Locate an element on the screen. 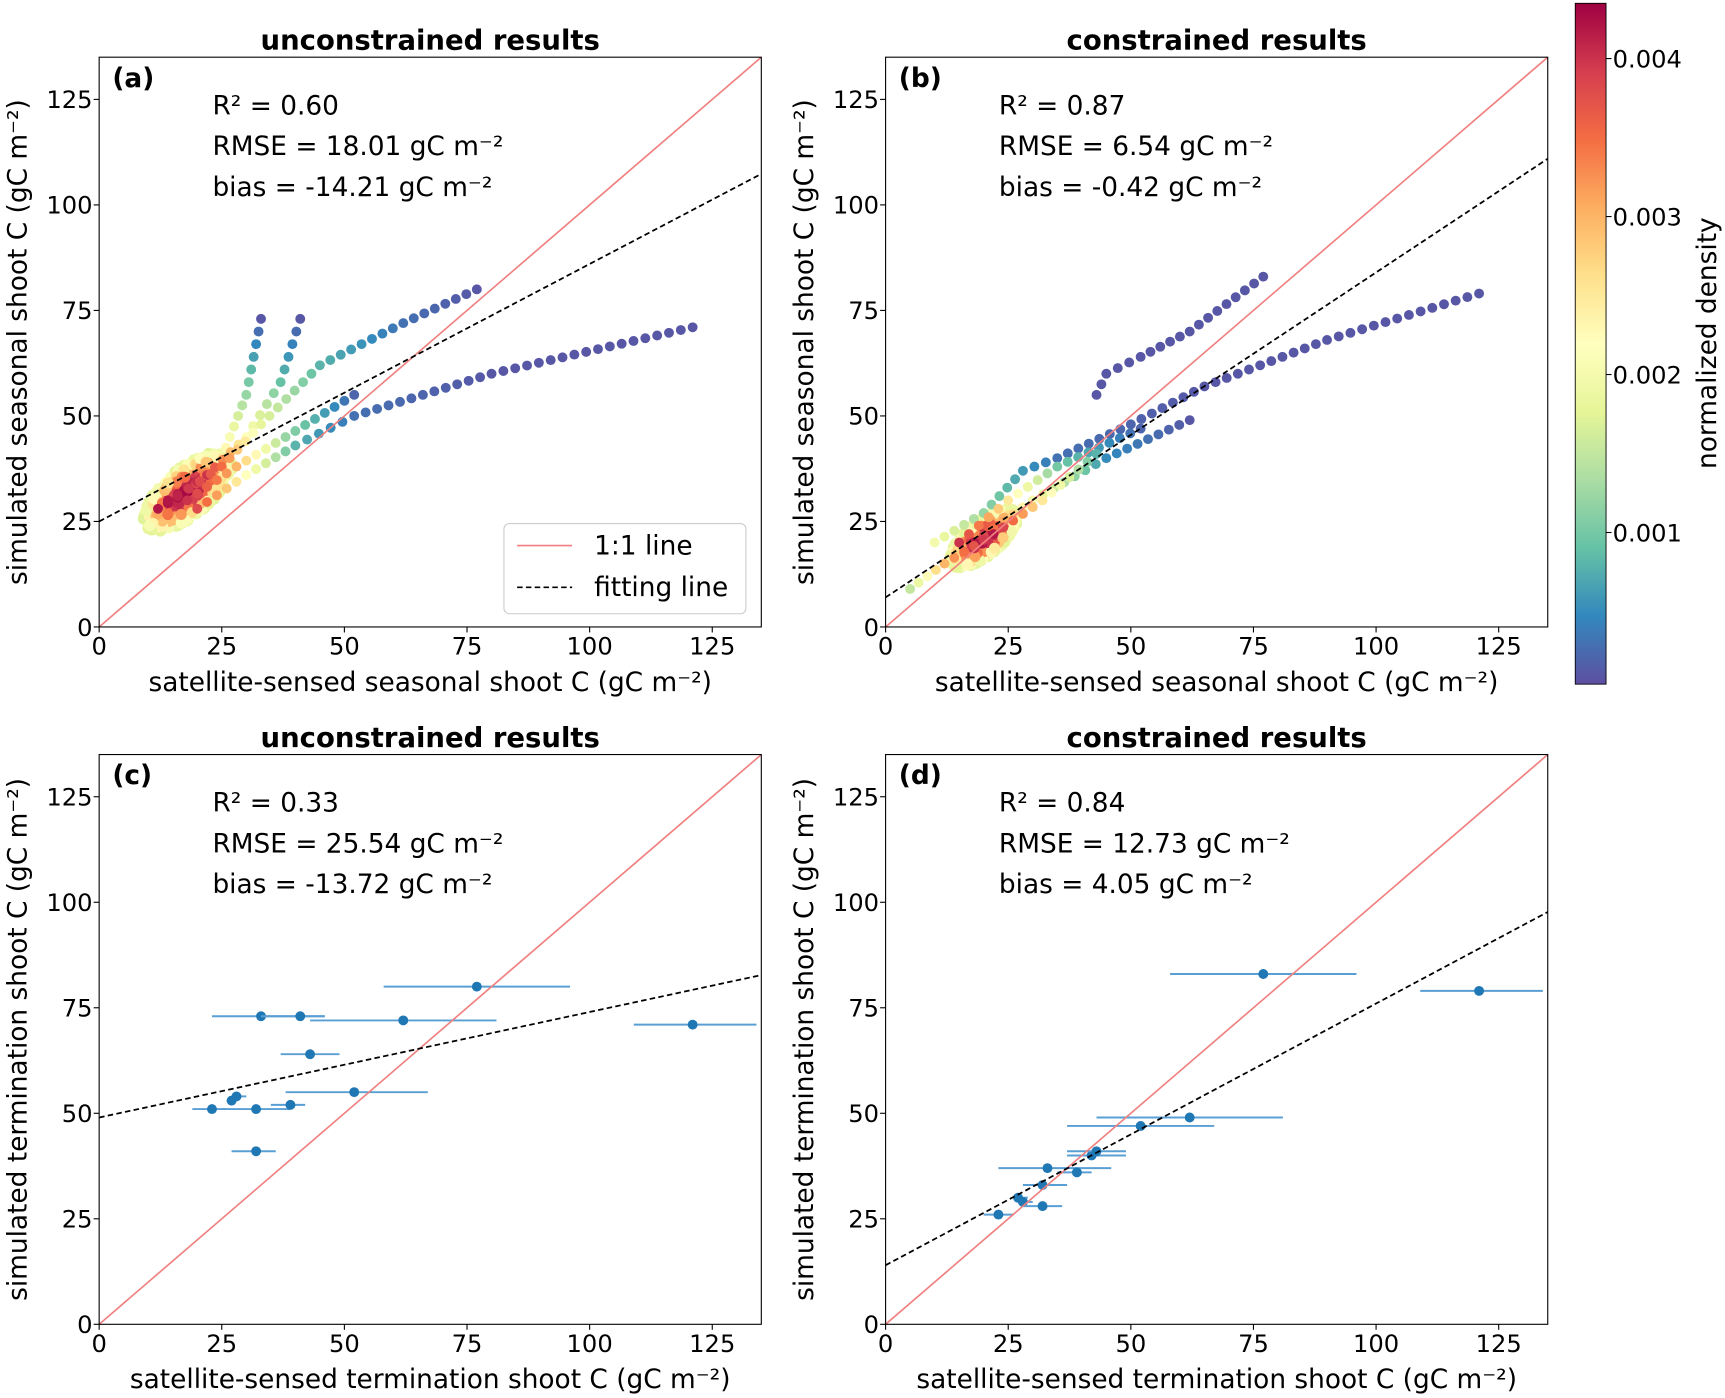 Image resolution: width=1725 pixels, height=1398 pixels. x-tick-label: 50 is located at coordinates (1130, 1344).